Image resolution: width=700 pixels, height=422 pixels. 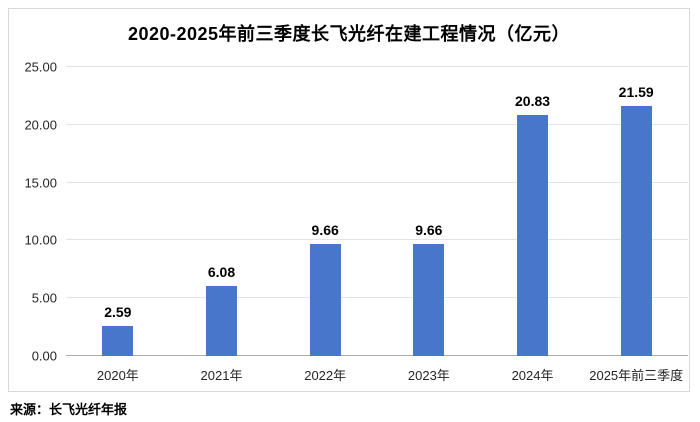 What do you see at coordinates (377, 355) in the screenshot?
I see `x-axis-line` at bounding box center [377, 355].